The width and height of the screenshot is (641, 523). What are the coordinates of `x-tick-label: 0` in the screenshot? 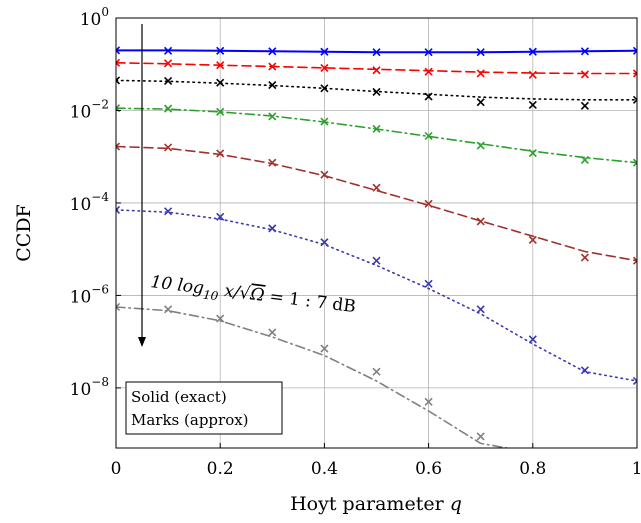 It's located at (116, 469).